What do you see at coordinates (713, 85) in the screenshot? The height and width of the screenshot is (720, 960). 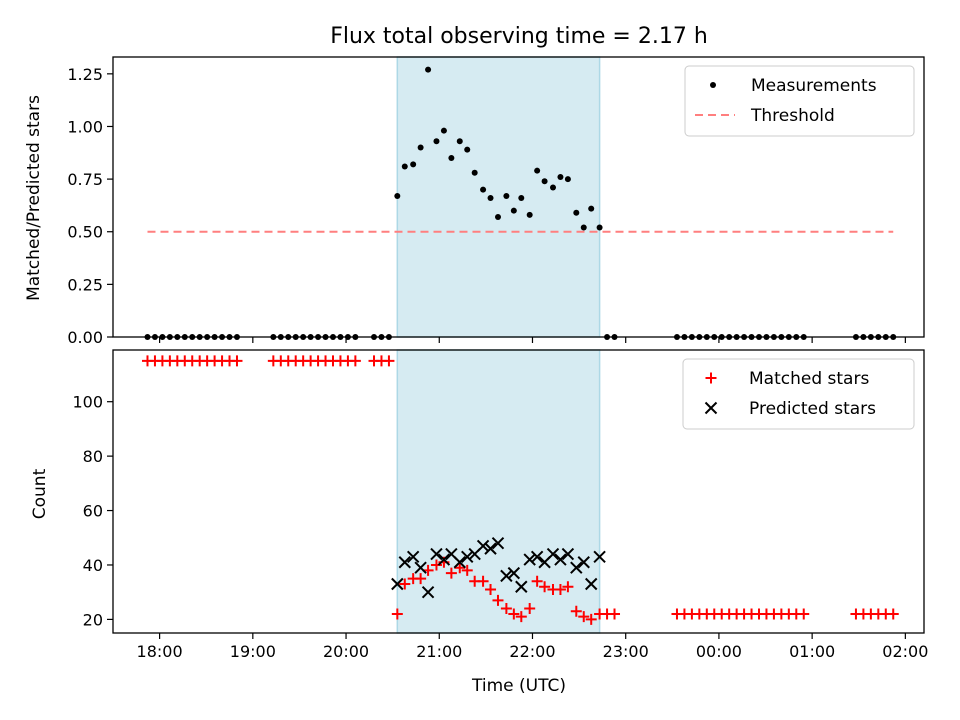 I see `legend-swatch-measurements` at bounding box center [713, 85].